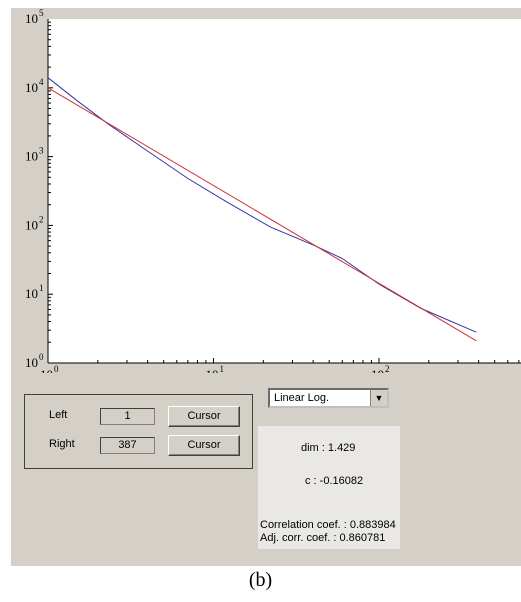  I want to click on right-cursor-button: Cursor, so click(204, 445).